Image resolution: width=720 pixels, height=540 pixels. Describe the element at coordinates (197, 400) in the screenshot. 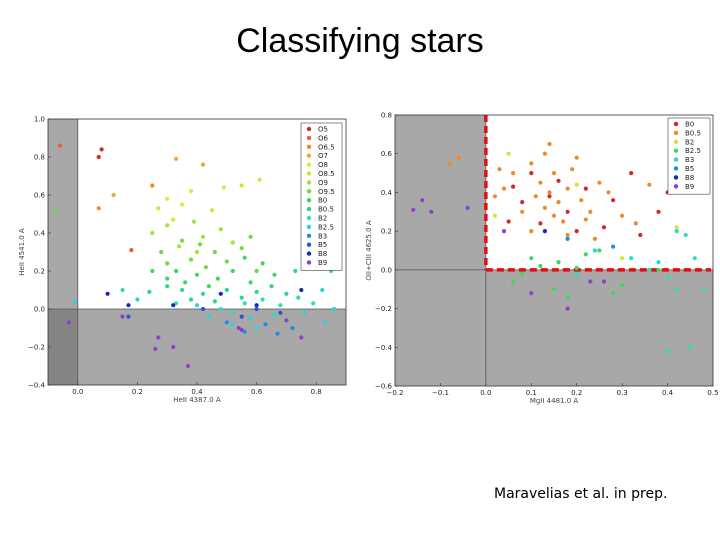

I see `x-axis-label: HeII 4387.0 A` at that location.